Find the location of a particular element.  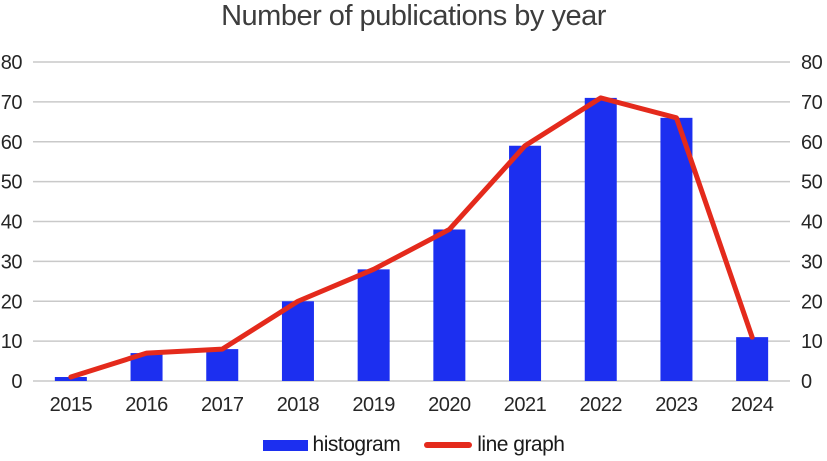

y-axis-tick-label-left: 60 is located at coordinates (12, 143).